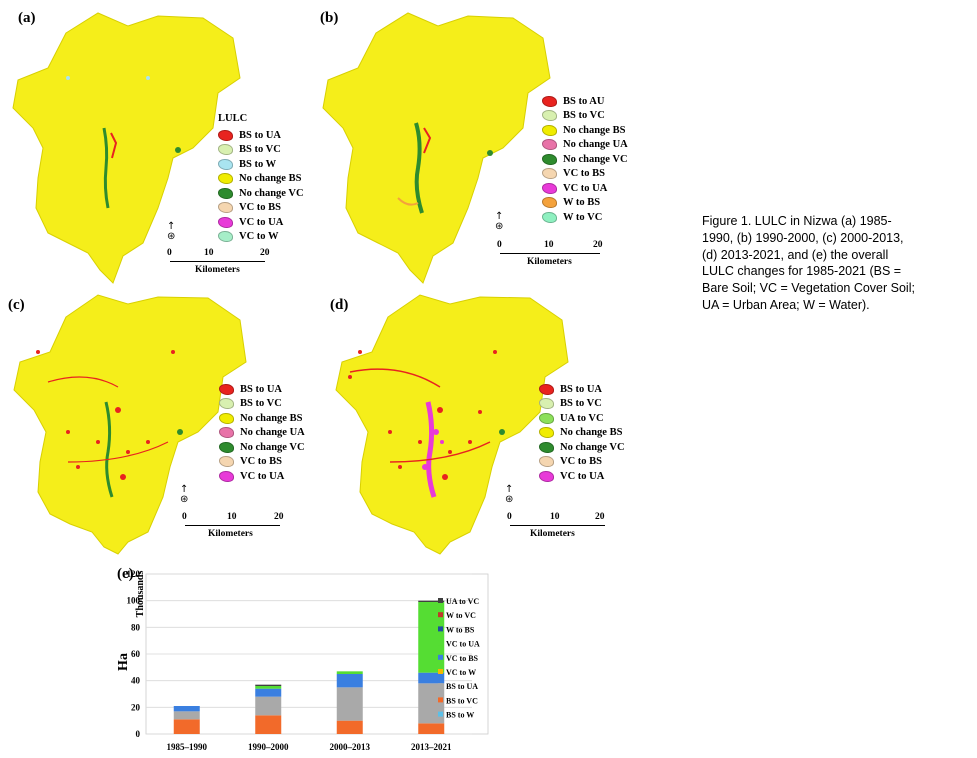 This screenshot has height=758, width=977. Describe the element at coordinates (560, 527) in the screenshot. I see `scale-bar-d: 0 10 20 Kilometers` at that location.